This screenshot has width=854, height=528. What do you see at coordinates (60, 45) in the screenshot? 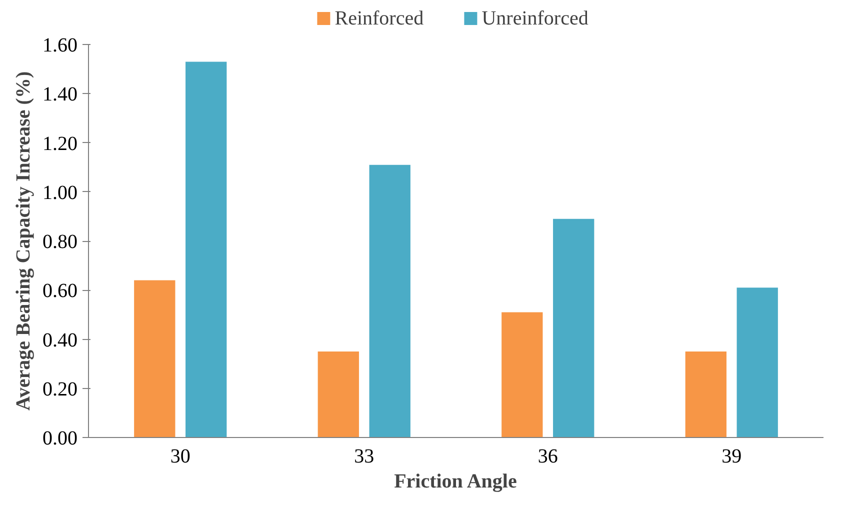
I see `y-tick-label: 1.60` at bounding box center [60, 45].